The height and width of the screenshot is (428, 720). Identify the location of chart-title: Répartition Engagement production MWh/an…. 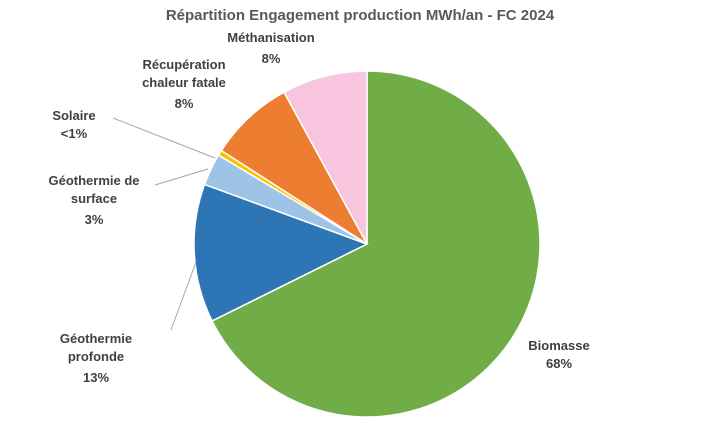
(360, 15).